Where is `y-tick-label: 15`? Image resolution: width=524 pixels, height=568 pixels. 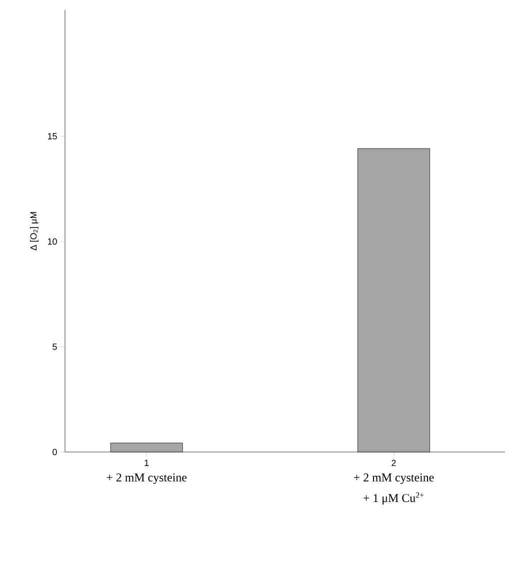
y-tick-label: 15 is located at coordinates (52, 136).